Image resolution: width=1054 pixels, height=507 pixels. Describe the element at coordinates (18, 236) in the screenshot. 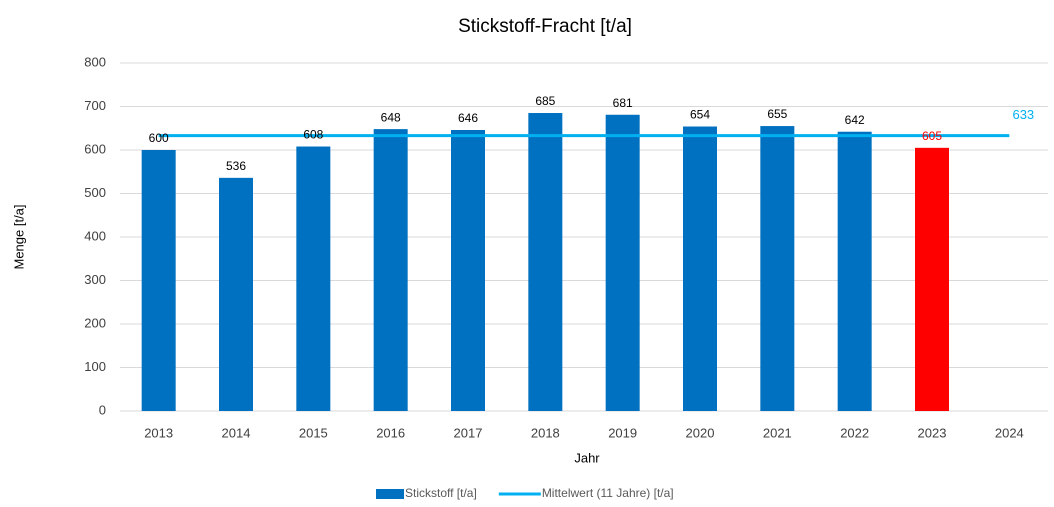

I see `y-axis-label: Menge [t/a]` at that location.